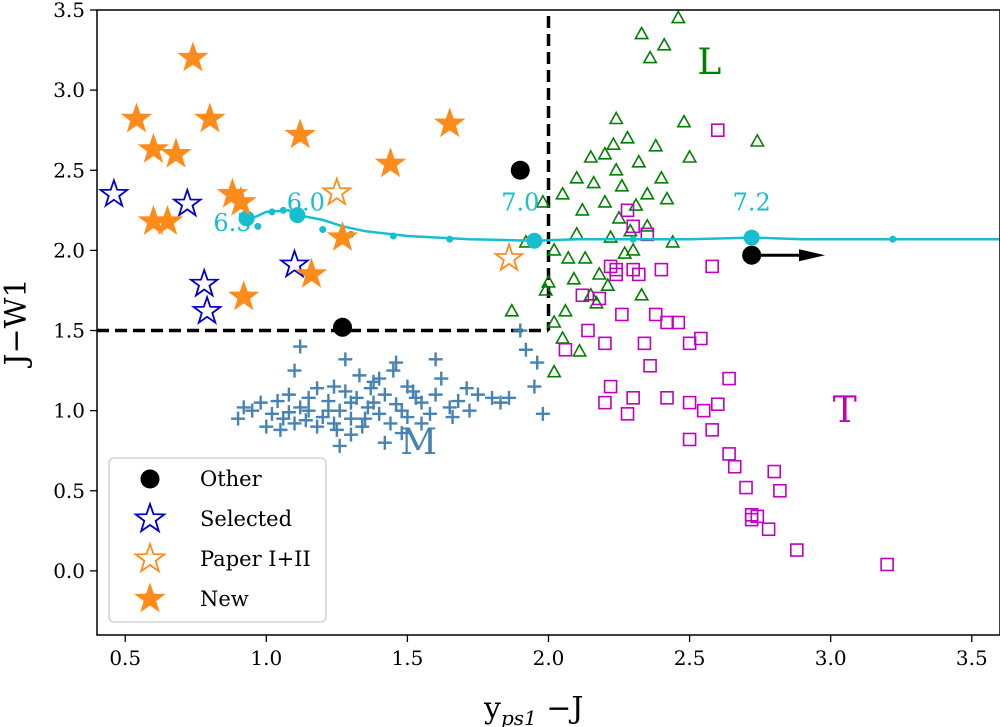 This screenshot has width=1000, height=727. What do you see at coordinates (69, 90) in the screenshot?
I see `y-tick-label: 3.0` at bounding box center [69, 90].